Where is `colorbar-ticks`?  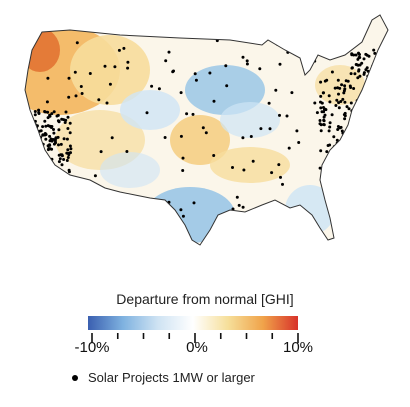
colorbar-ticks is located at coordinates (195, 338).